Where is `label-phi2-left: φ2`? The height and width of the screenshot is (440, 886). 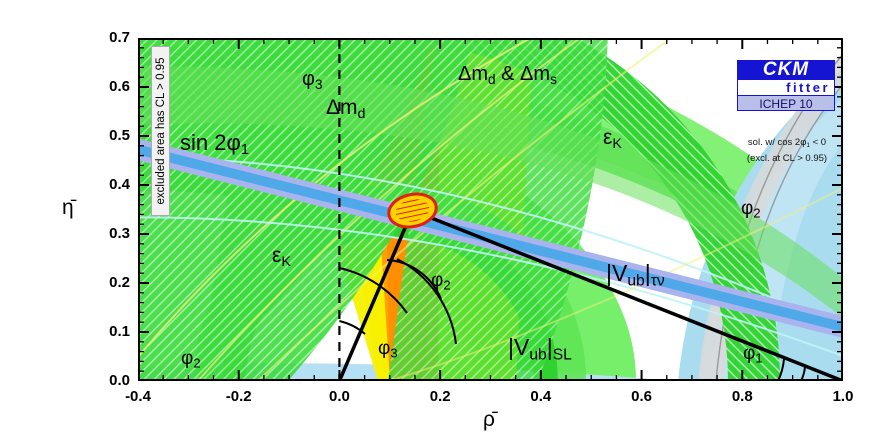 label-phi2-left: φ2 is located at coordinates (191, 359).